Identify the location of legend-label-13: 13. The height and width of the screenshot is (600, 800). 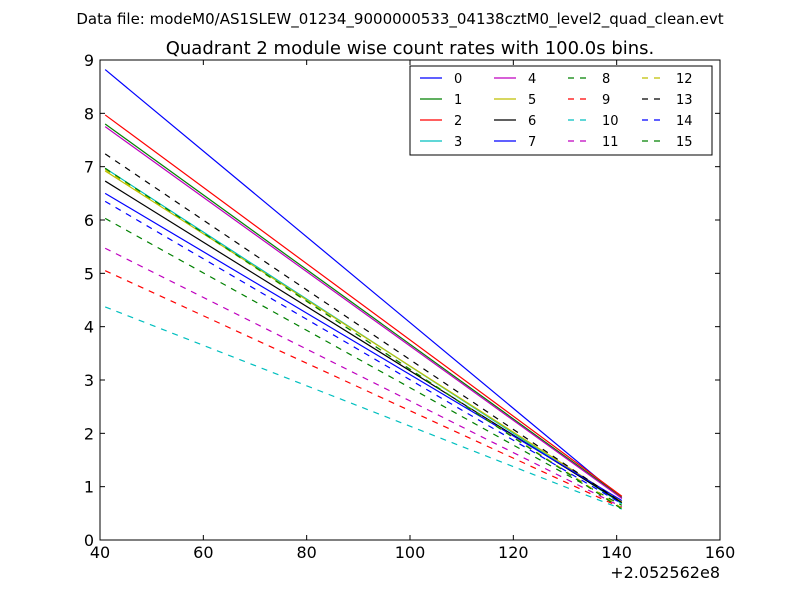
(684, 100).